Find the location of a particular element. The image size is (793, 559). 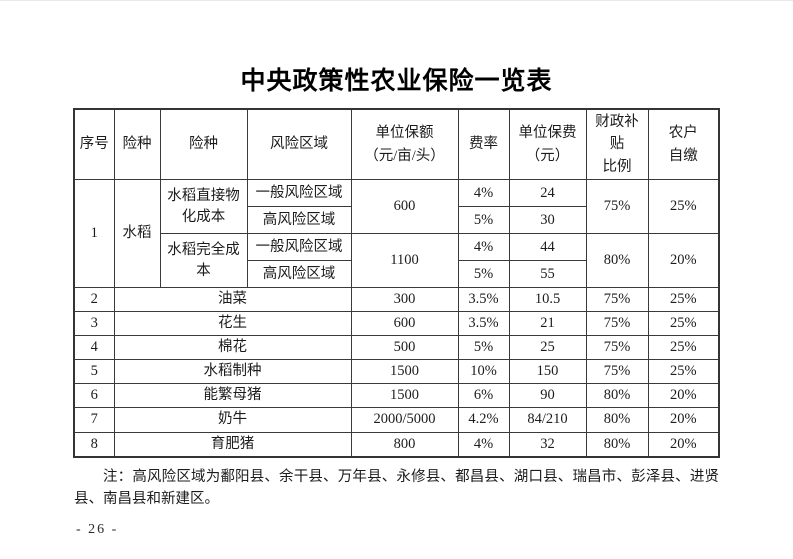

col-header-zone: 风险区域 is located at coordinates (299, 144).